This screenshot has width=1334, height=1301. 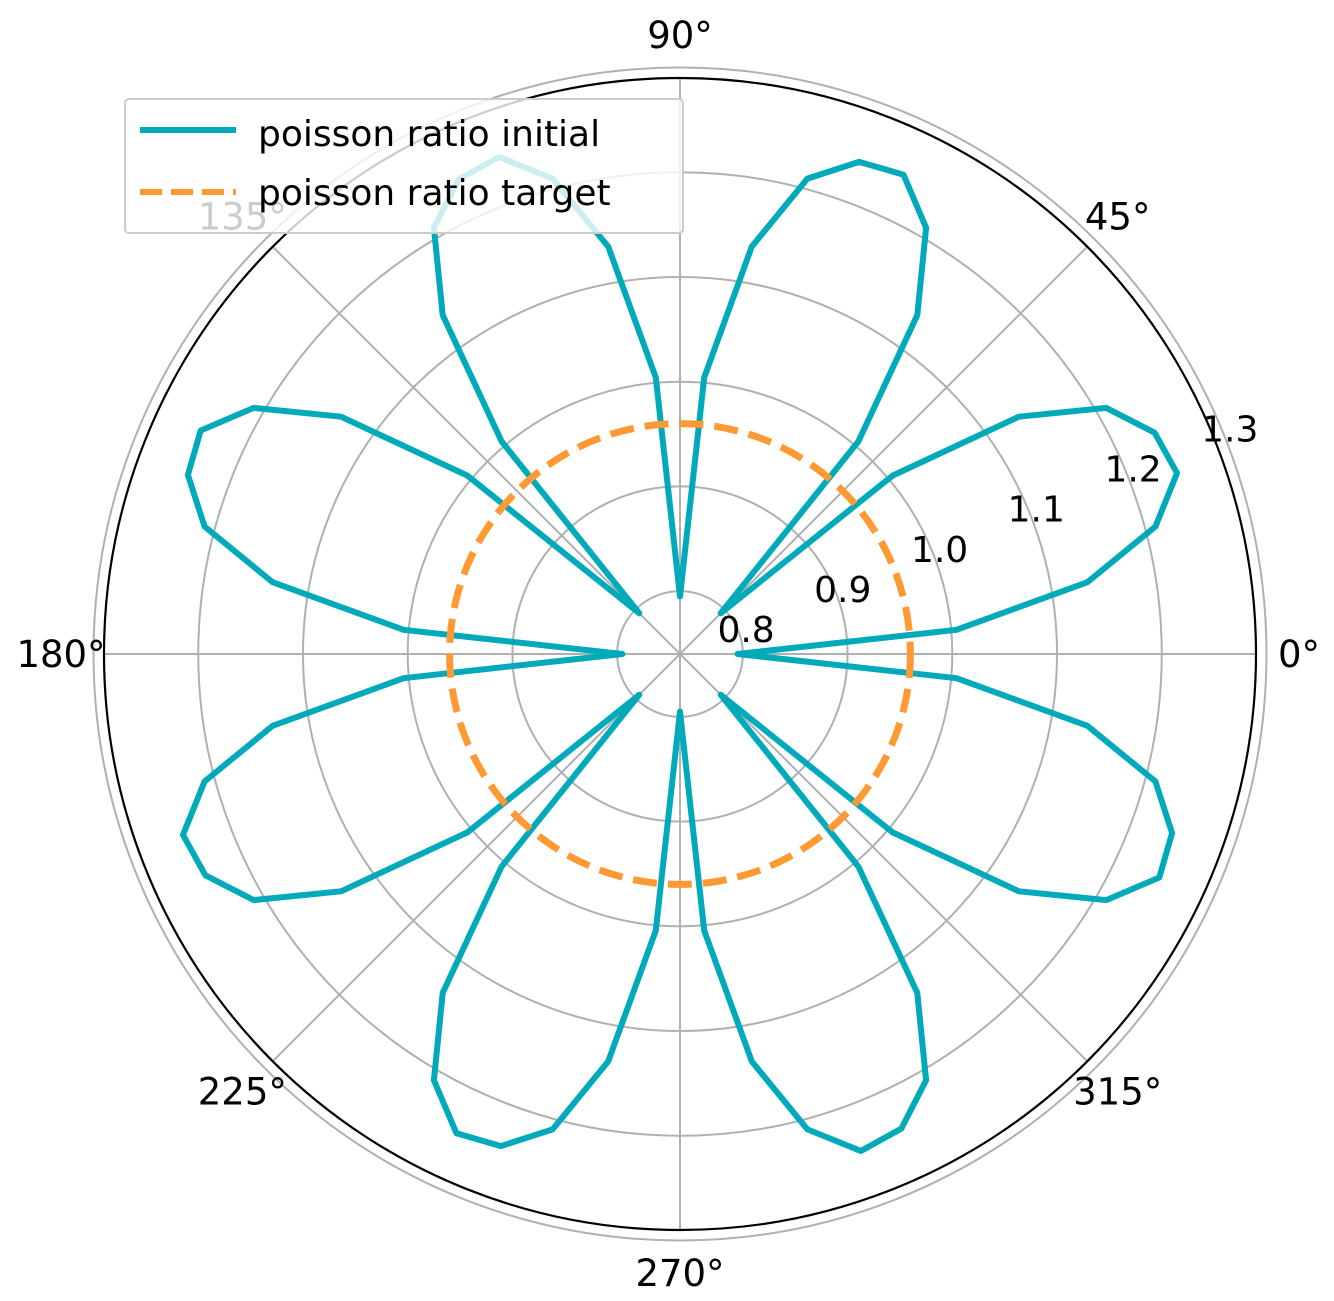 I want to click on radial-tick-label: 0.9, so click(x=842, y=590).